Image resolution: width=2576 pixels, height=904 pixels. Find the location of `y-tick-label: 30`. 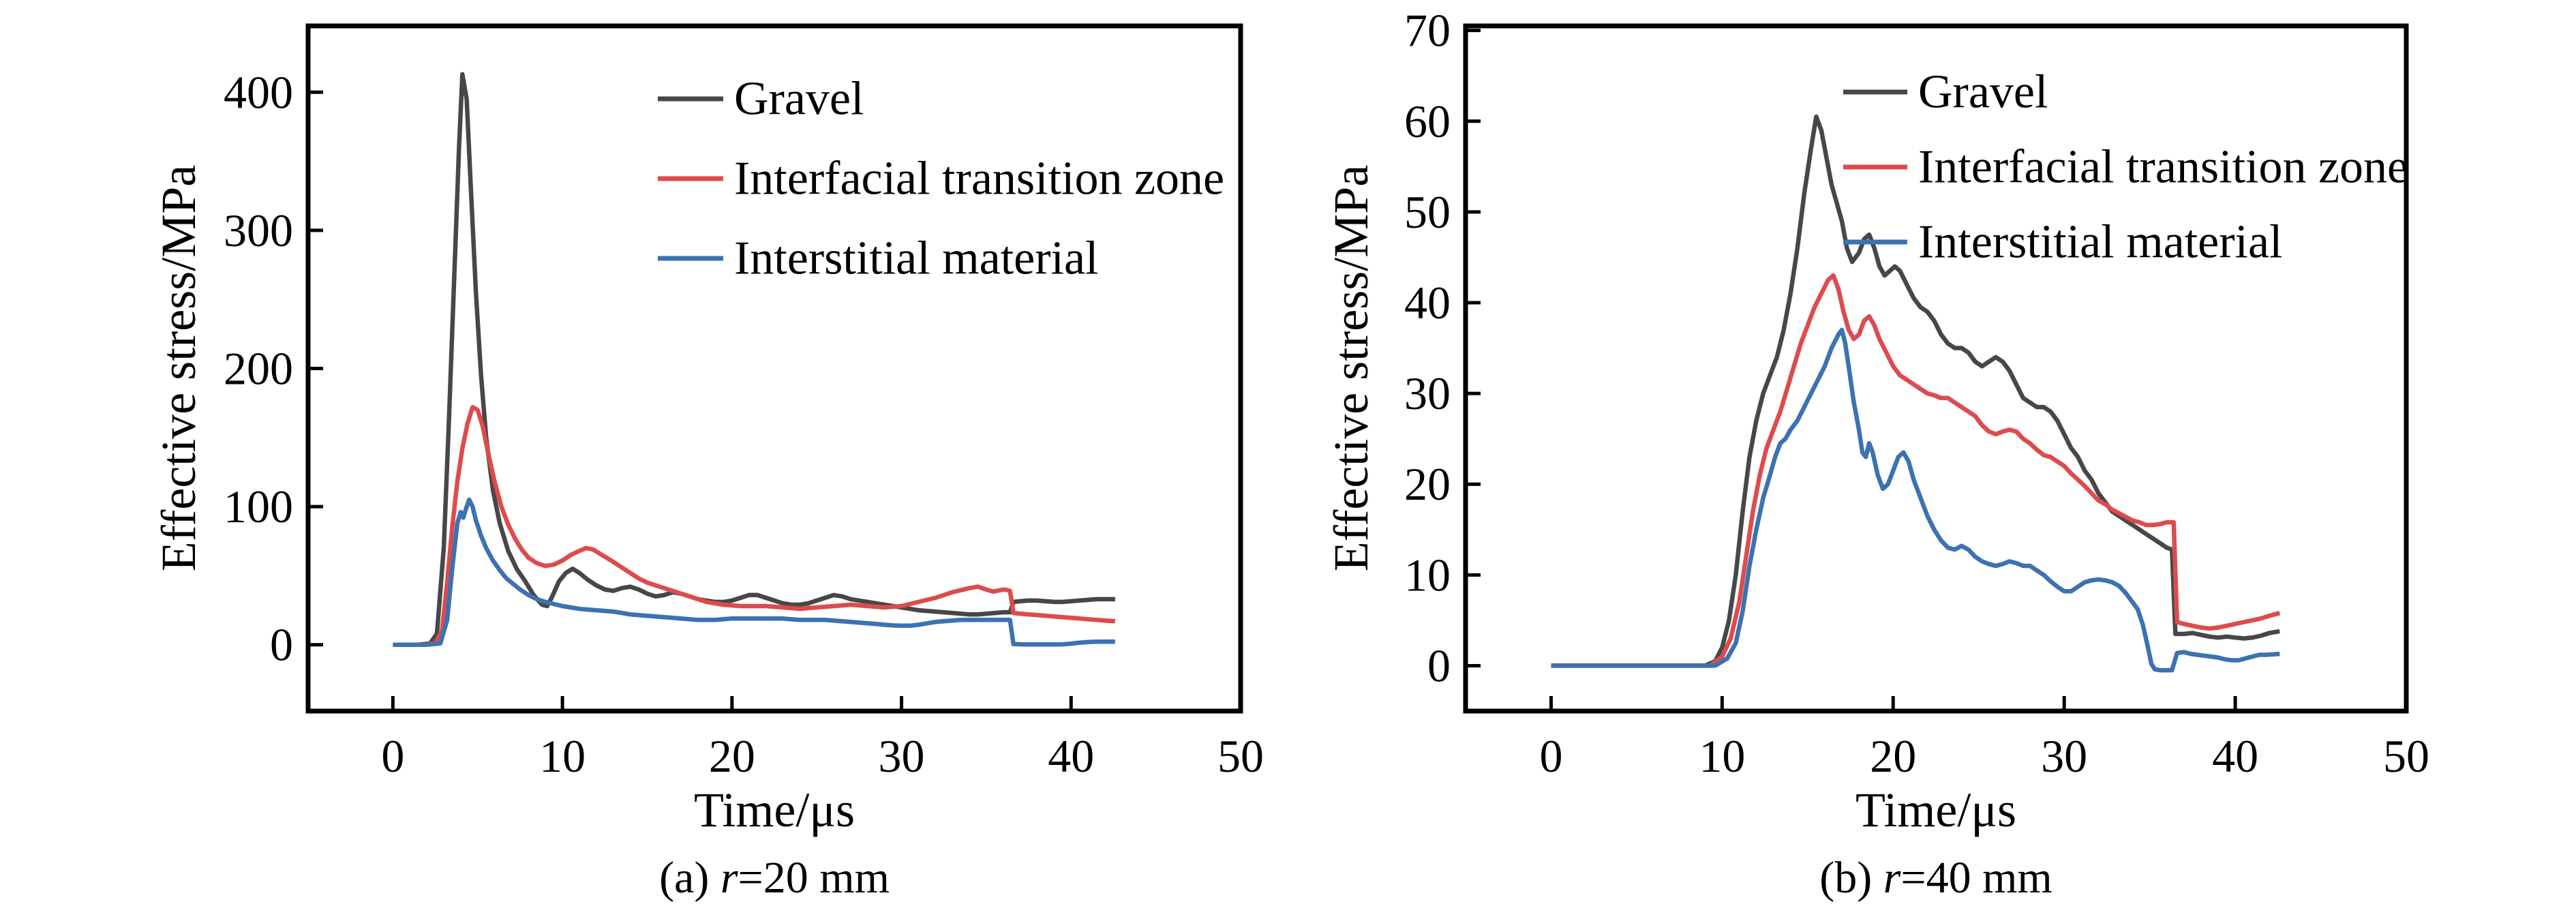

y-tick-label: 30 is located at coordinates (1428, 393).